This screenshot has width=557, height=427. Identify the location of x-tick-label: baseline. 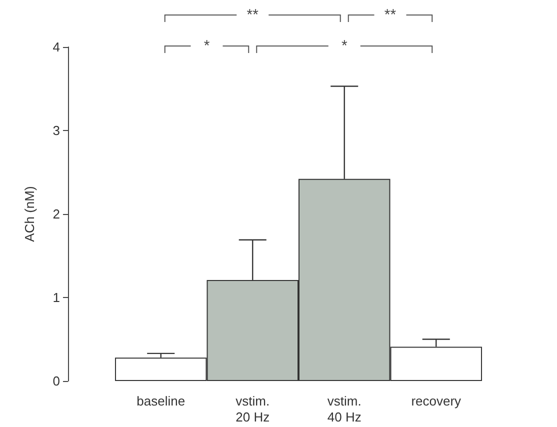
(161, 401).